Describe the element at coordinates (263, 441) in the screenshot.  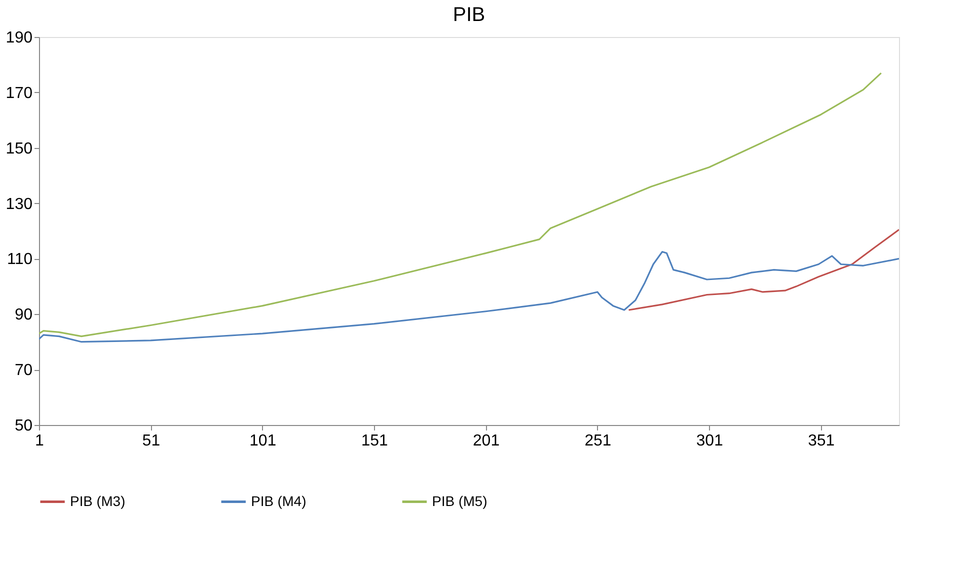
I see `x-tick-label: 101` at that location.